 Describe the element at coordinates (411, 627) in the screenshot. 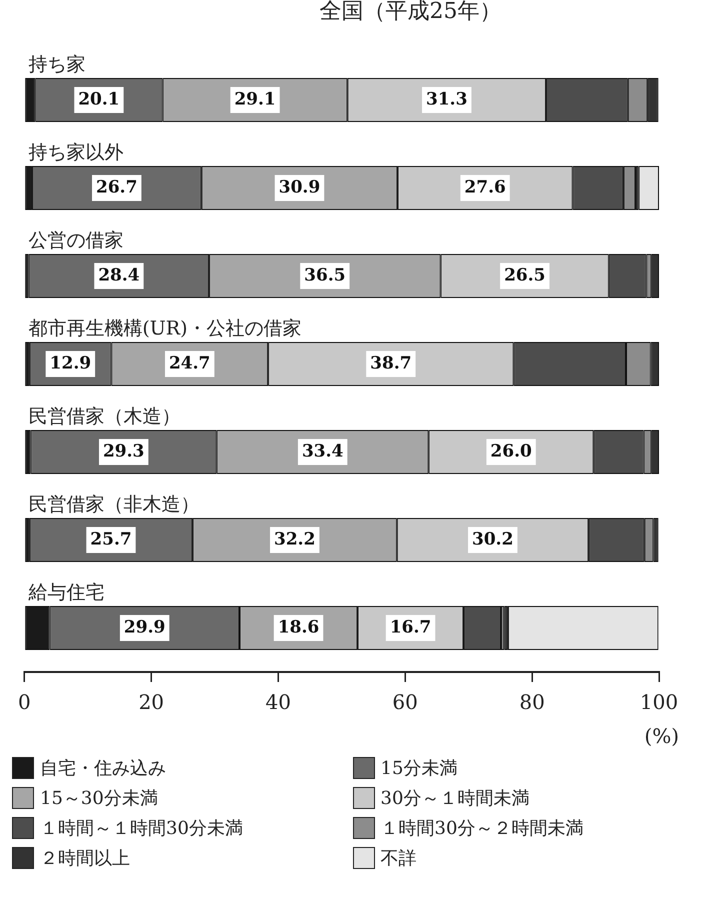

I see `data-label: 16.7` at that location.